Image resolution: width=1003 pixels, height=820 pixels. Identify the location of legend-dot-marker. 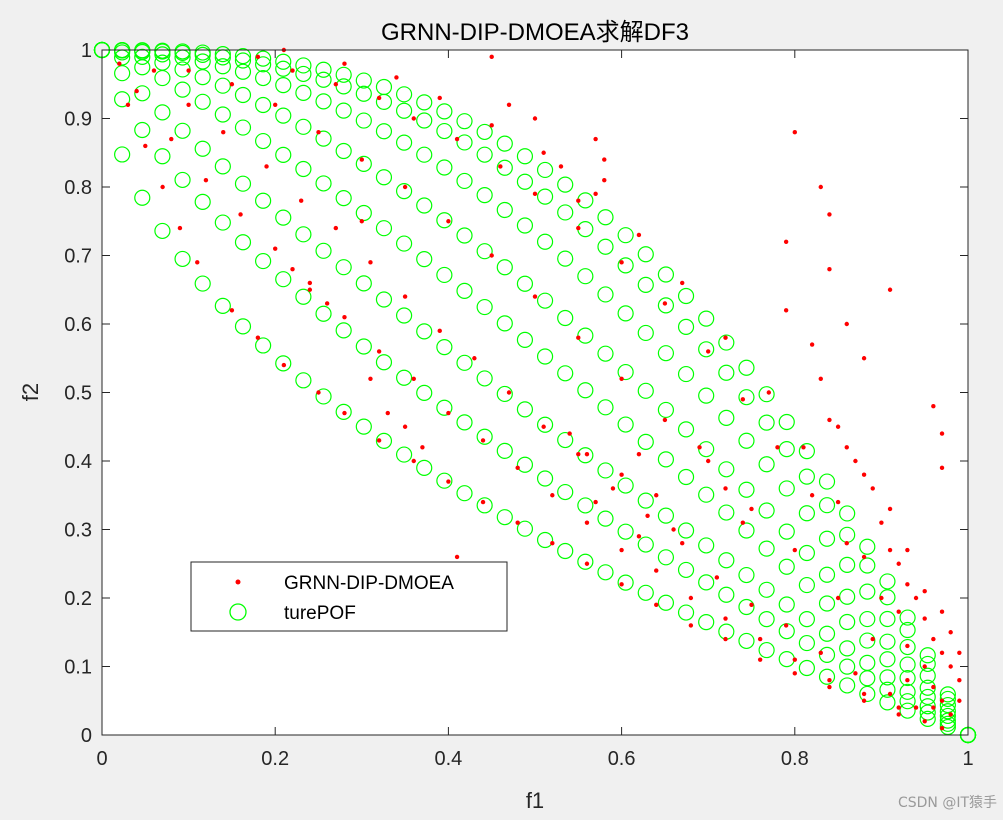
(238, 582).